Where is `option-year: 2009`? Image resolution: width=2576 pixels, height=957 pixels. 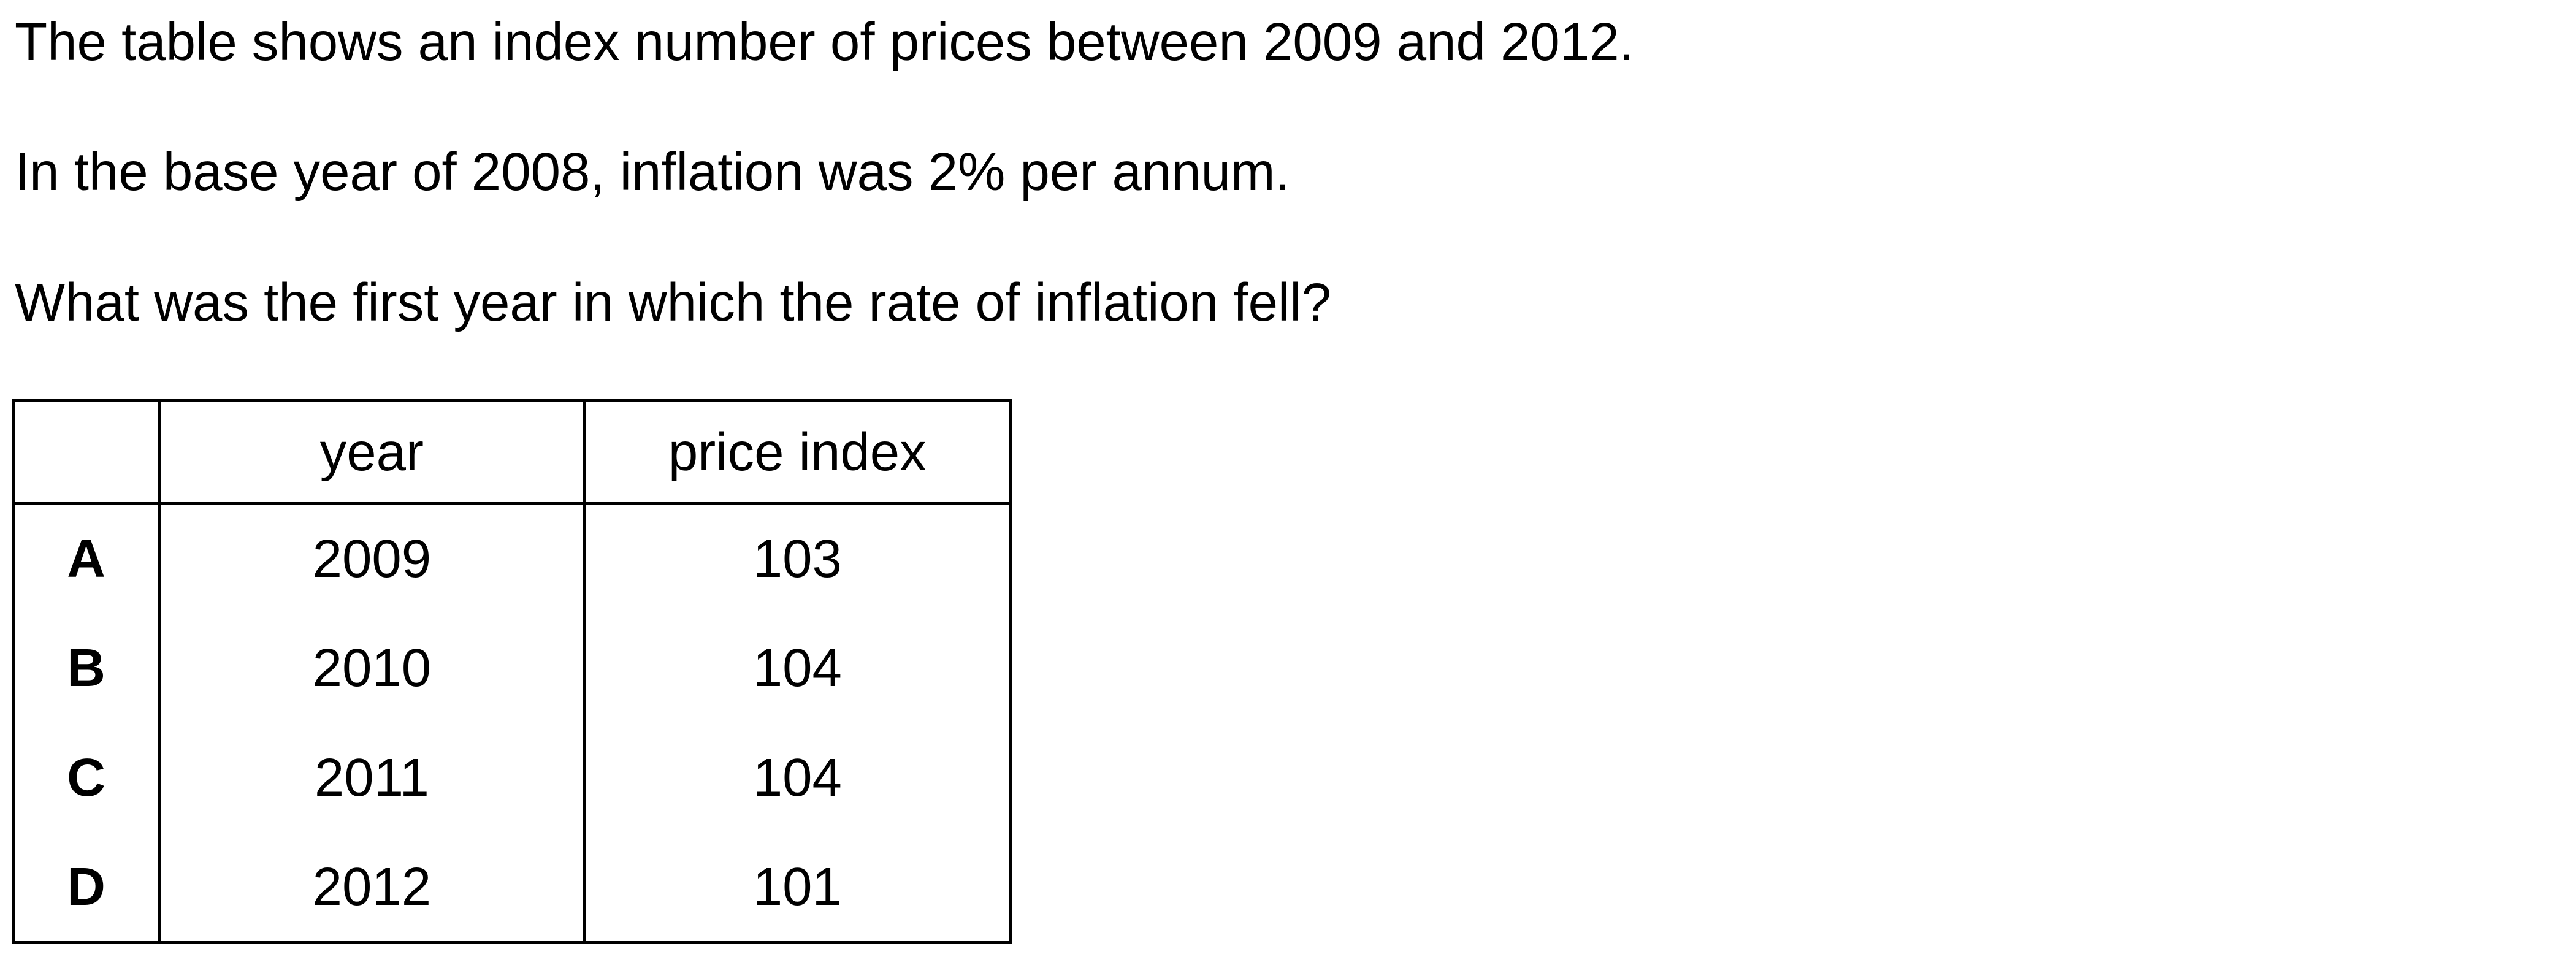
option-year: 2009 is located at coordinates (372, 559).